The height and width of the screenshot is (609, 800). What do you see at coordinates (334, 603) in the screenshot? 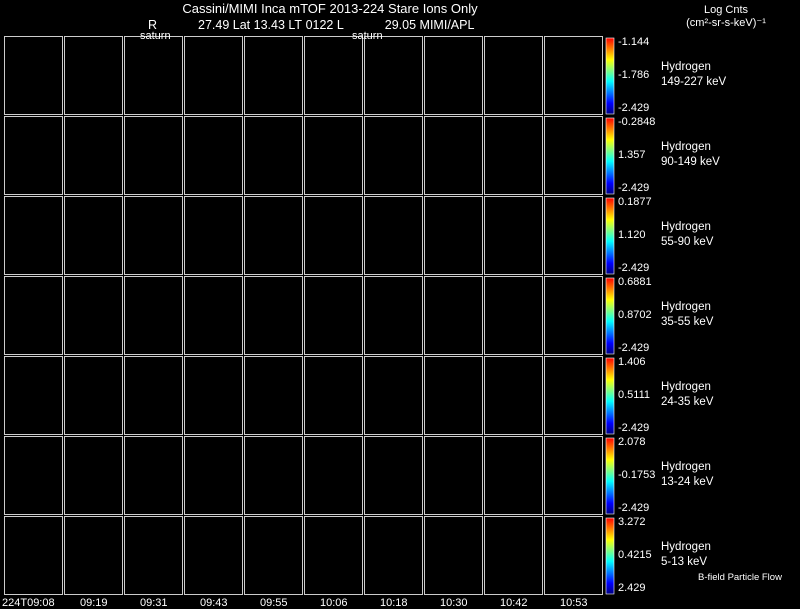
I see `time-tick-label: 10:06` at bounding box center [334, 603].